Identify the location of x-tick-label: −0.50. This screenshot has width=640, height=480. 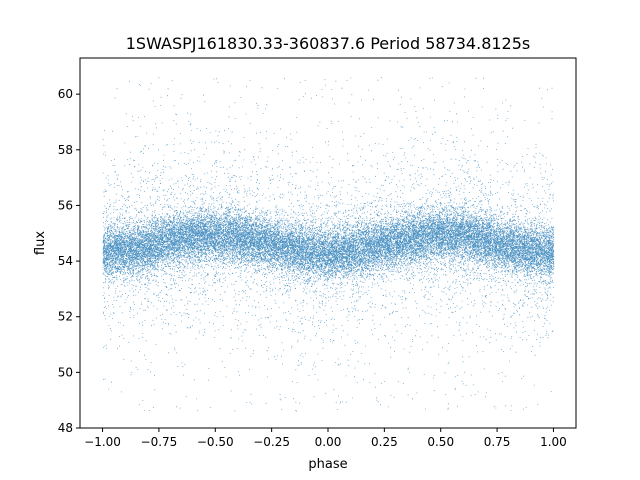
(215, 442).